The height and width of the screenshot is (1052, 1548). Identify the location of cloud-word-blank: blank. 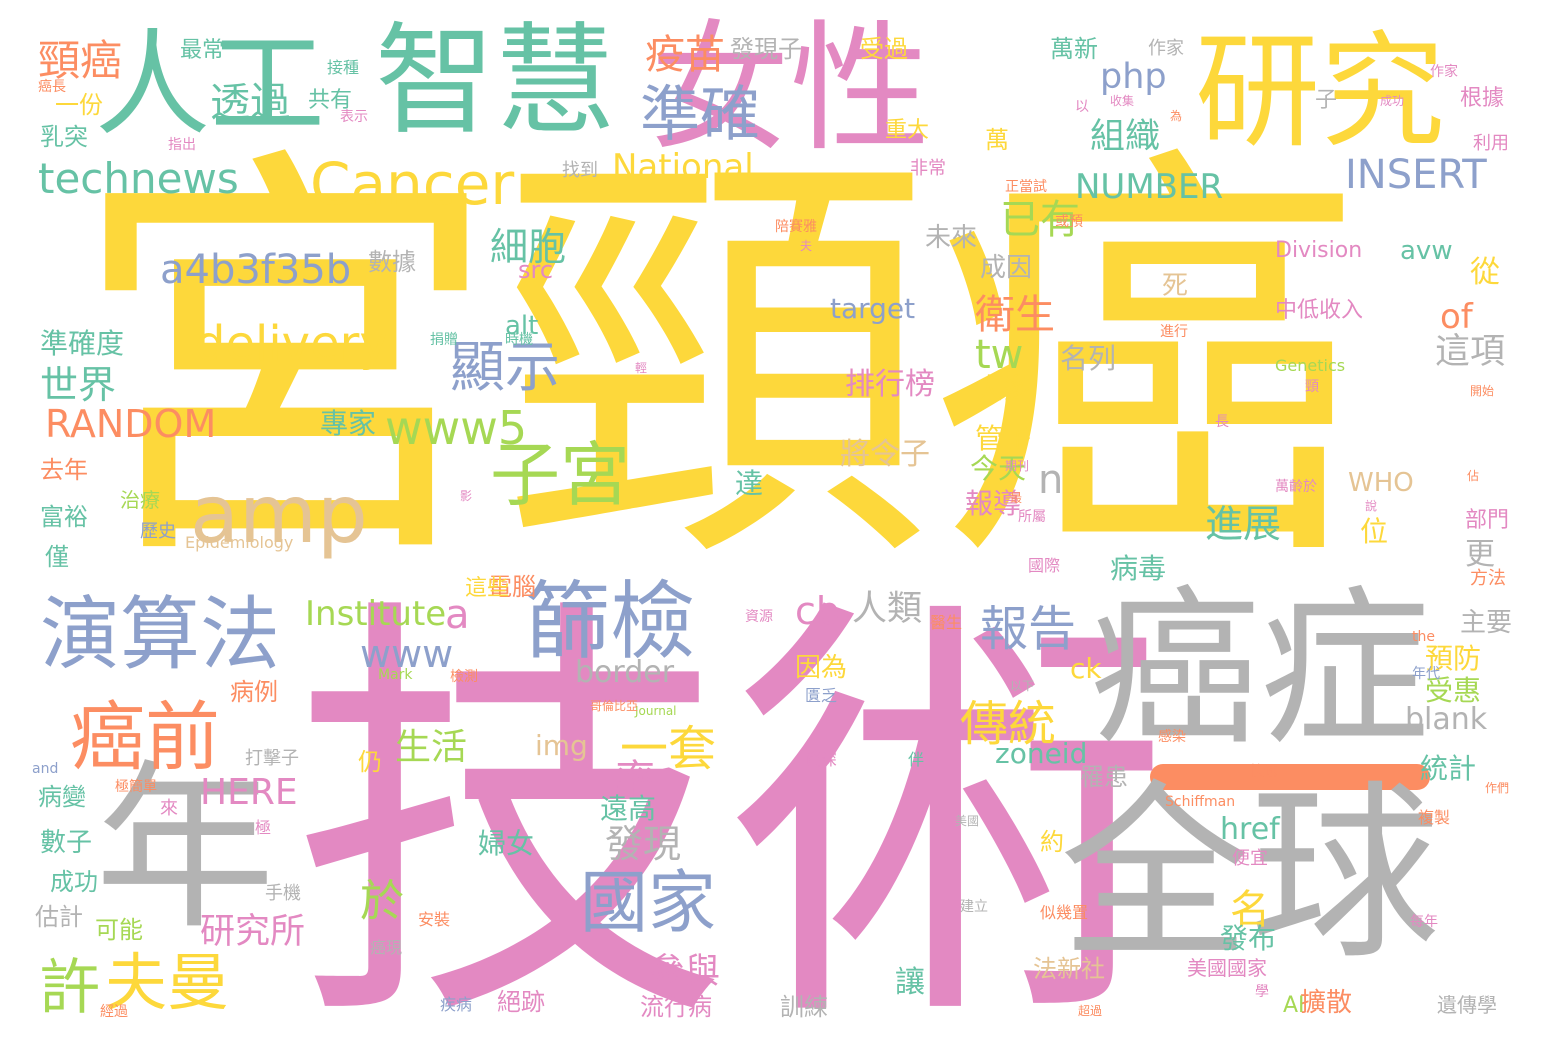
(1446, 719).